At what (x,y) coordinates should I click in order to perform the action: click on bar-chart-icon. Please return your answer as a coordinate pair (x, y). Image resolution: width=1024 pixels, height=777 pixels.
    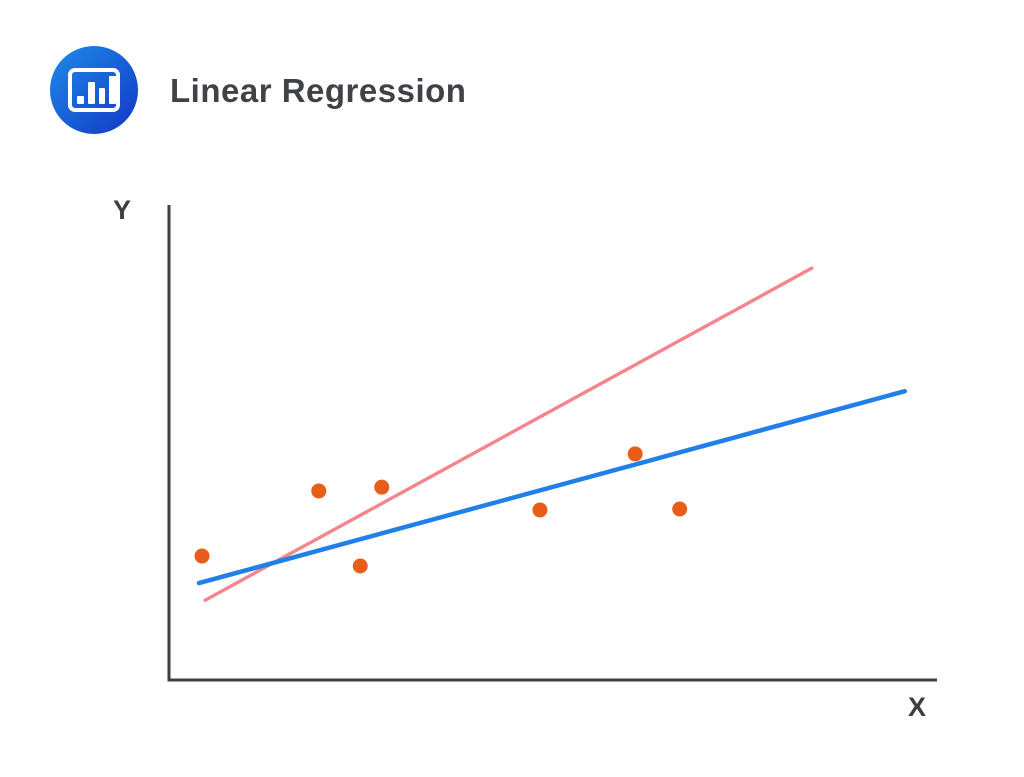
    Looking at the image, I should click on (94, 90).